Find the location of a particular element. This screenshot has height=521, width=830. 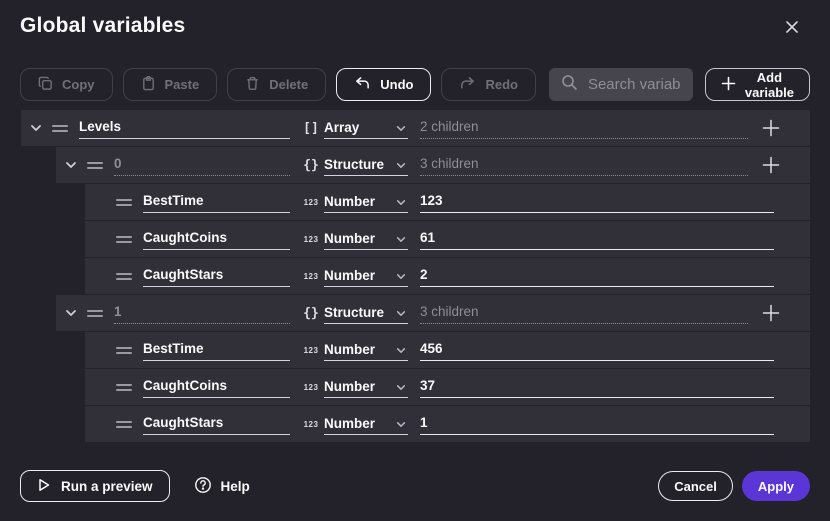

redo-button: Redo is located at coordinates (488, 84).